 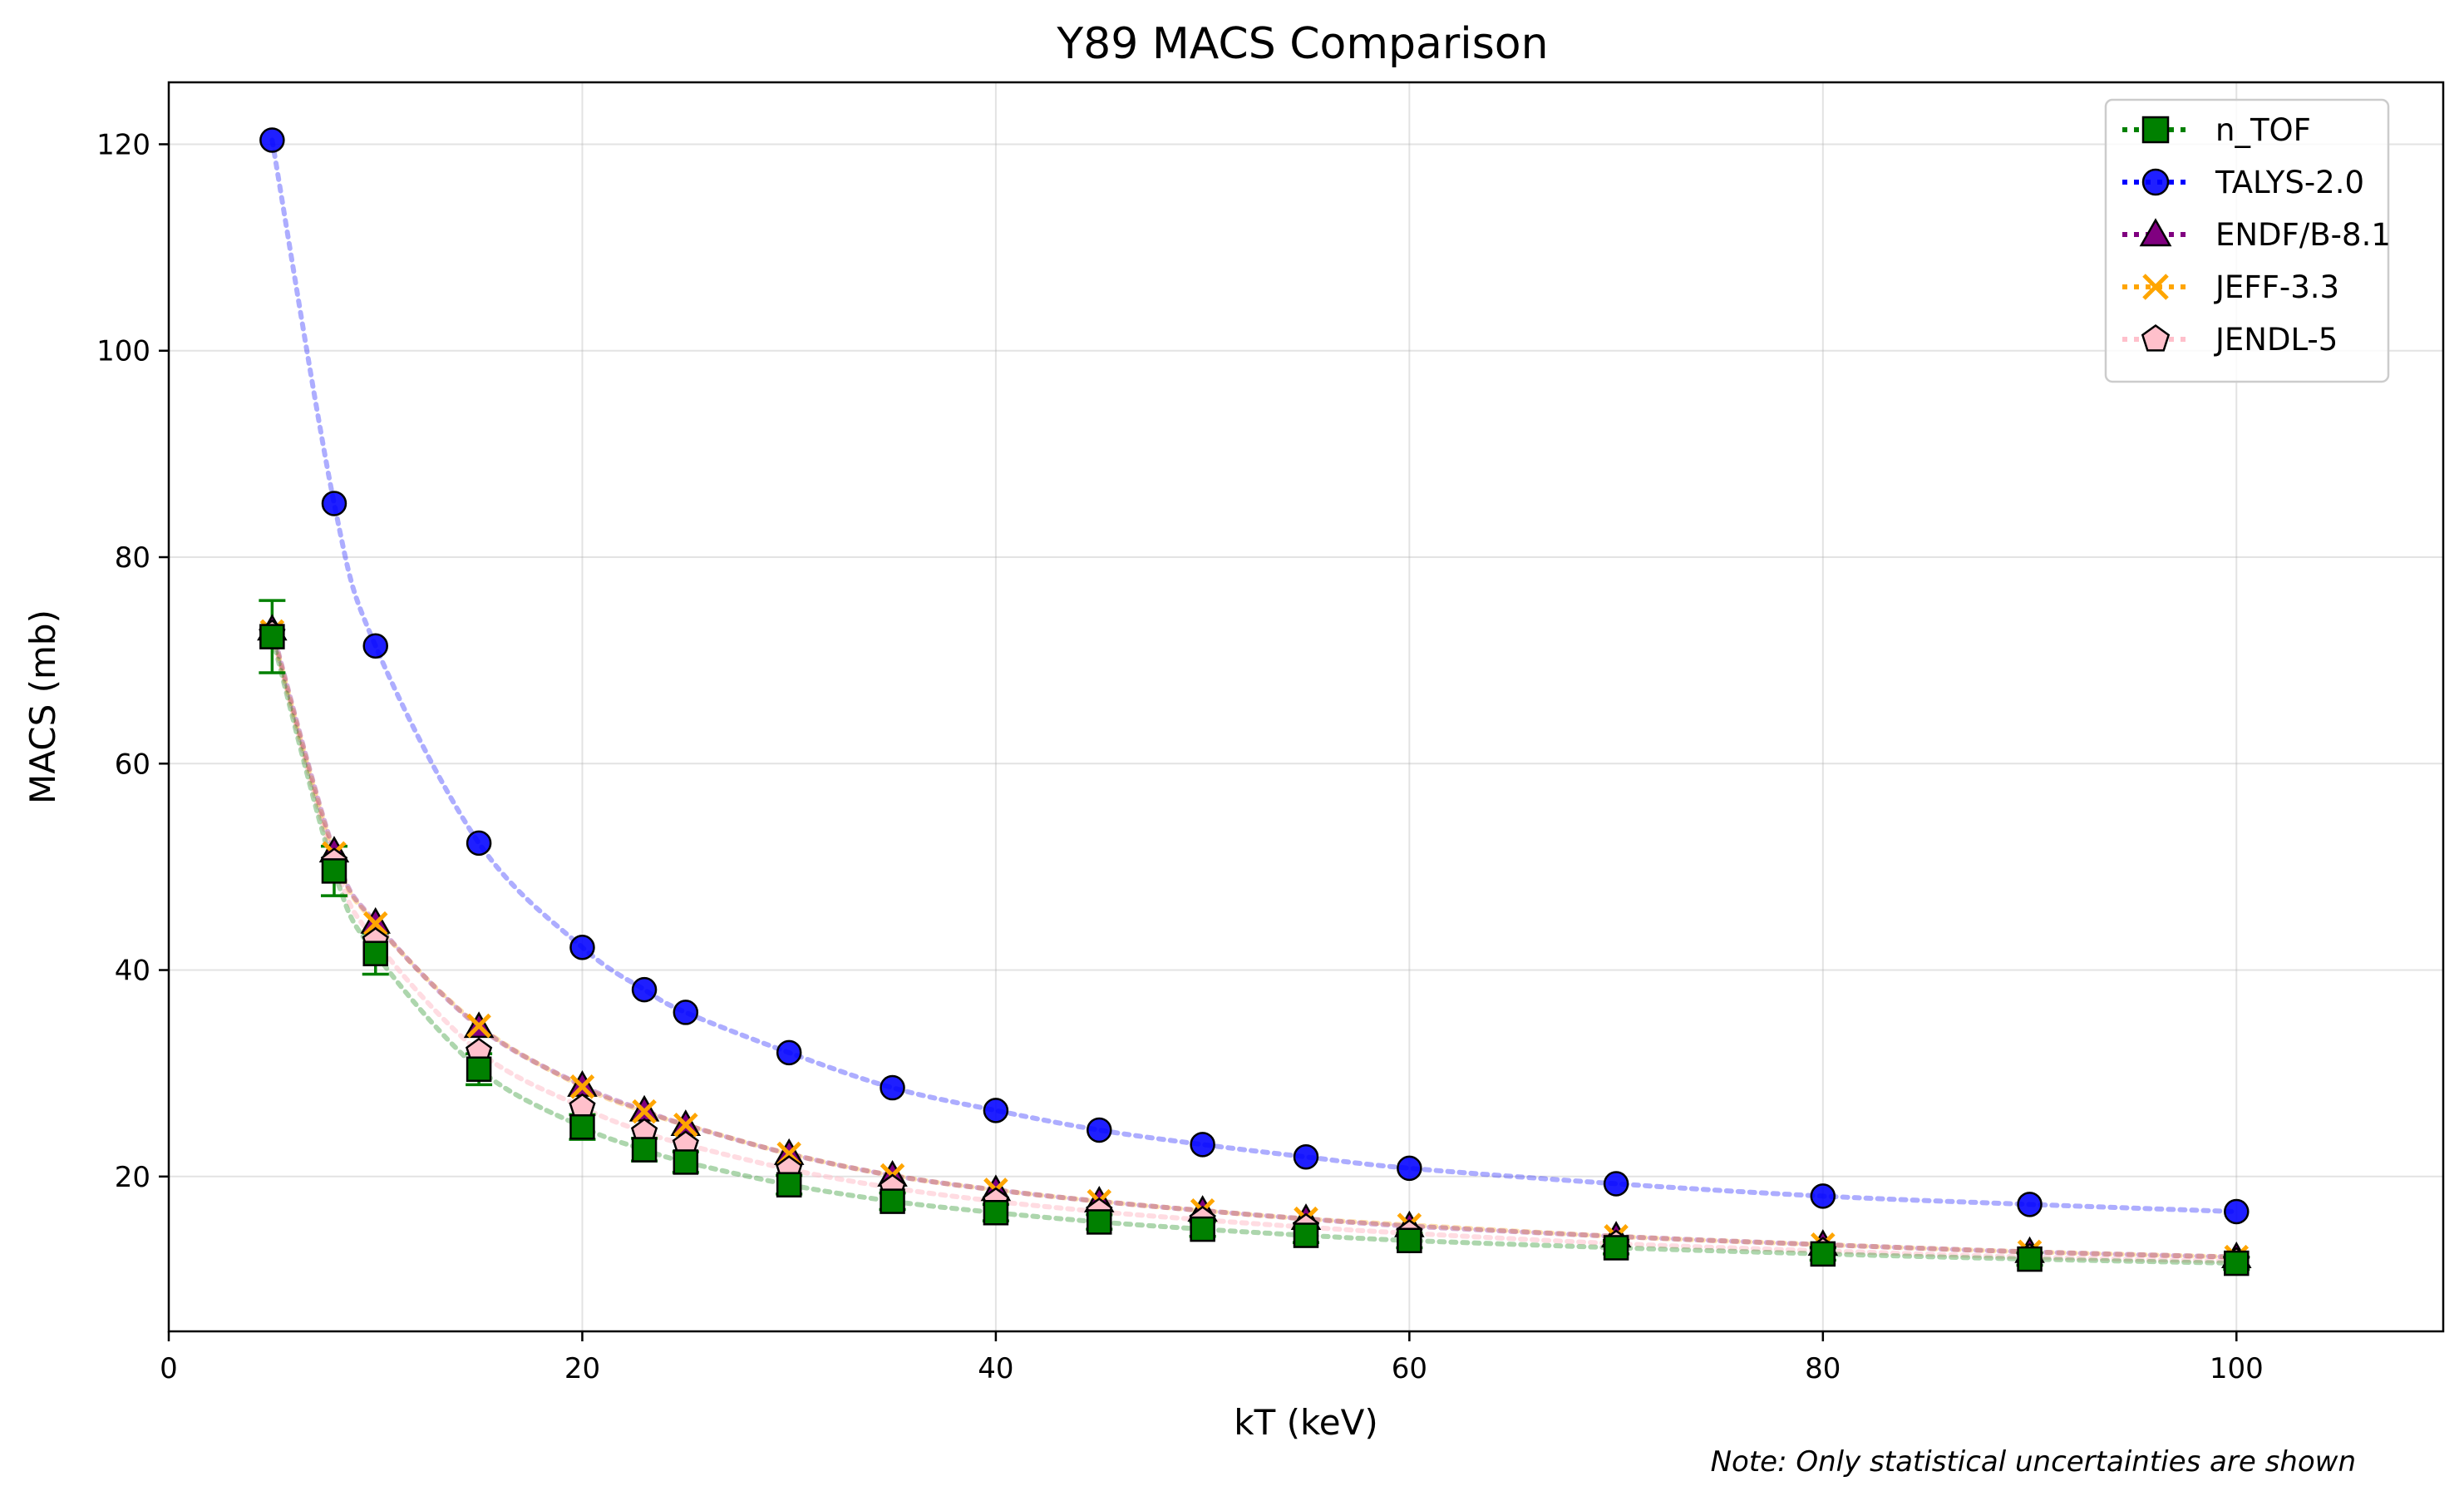 I want to click on legend-label: ENDF/B-8.1, so click(x=2303, y=235).